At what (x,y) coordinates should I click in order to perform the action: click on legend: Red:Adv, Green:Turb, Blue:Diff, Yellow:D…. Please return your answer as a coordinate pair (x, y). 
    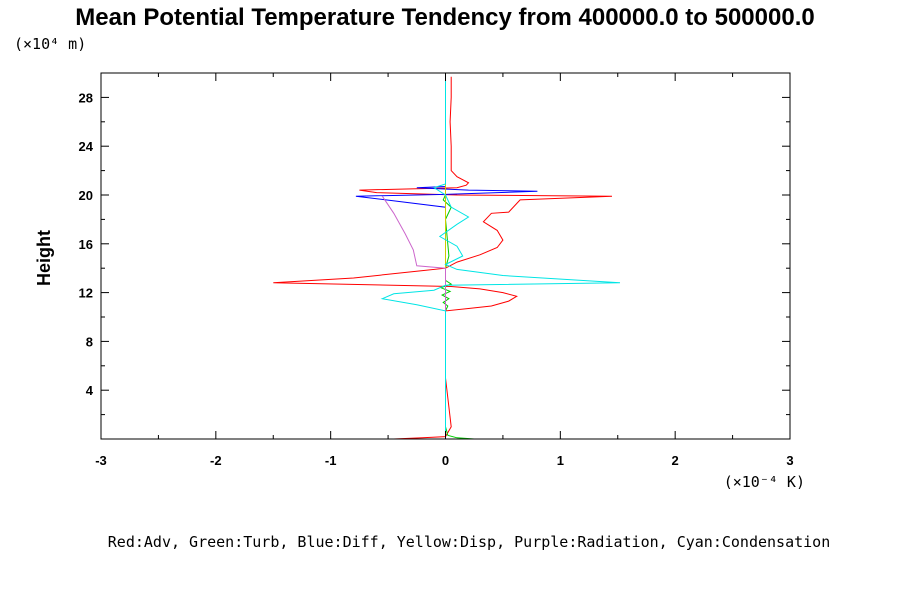
    Looking at the image, I should click on (469, 542).